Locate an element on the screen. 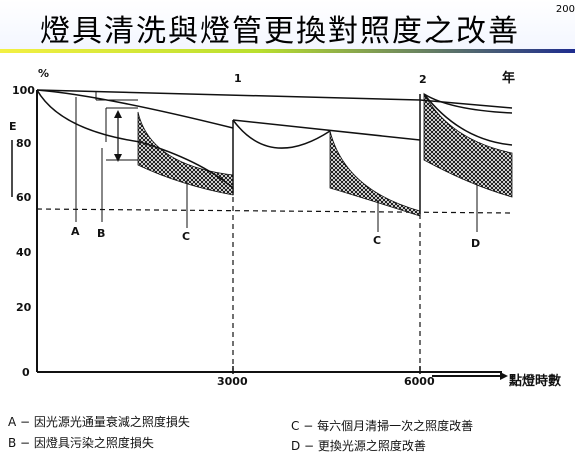 Image resolution: width=575 pixels, height=460 pixels. annotation-c-2: C is located at coordinates (377, 240).